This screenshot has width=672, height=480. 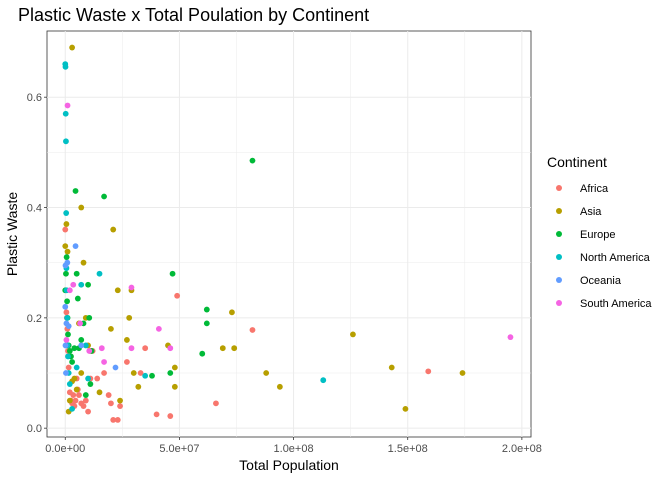 What do you see at coordinates (289, 465) in the screenshot?
I see `x-axis-title: Total Population` at bounding box center [289, 465].